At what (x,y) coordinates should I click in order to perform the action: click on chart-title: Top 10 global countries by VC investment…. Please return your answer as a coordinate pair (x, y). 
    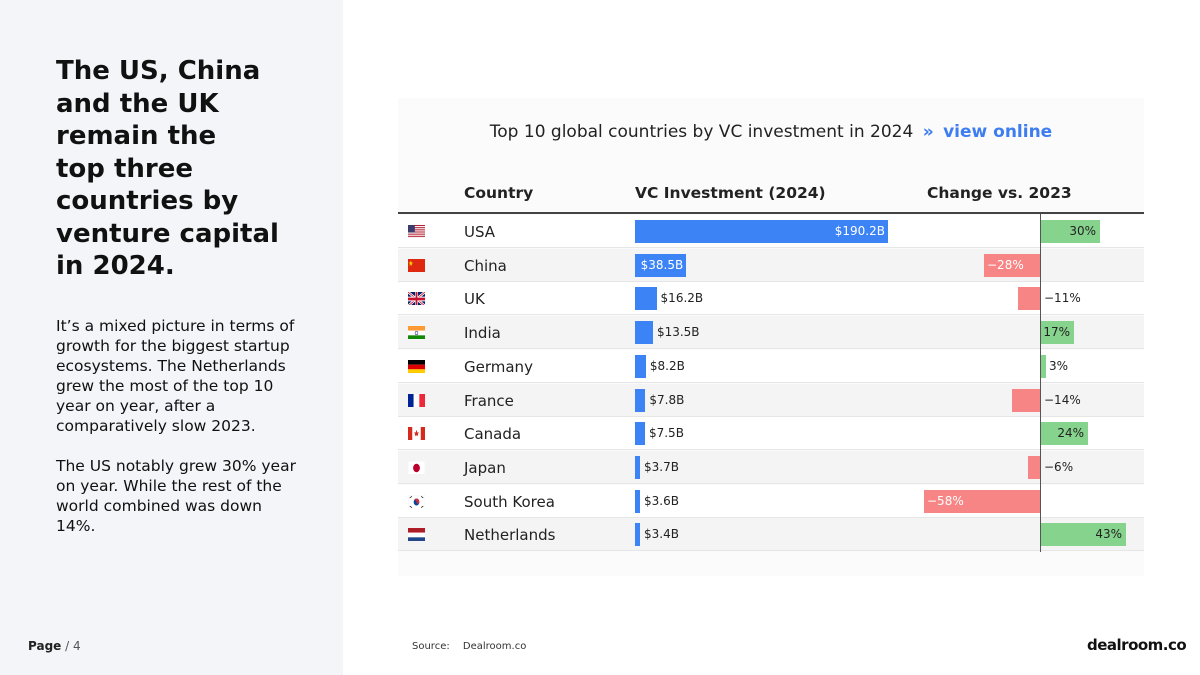
    Looking at the image, I should click on (701, 132).